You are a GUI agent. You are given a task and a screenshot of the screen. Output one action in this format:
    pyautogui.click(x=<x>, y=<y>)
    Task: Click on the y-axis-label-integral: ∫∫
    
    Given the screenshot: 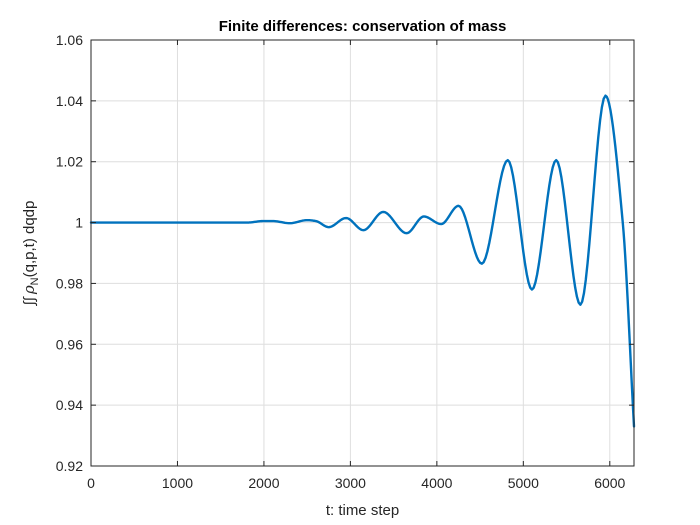 What is the action you would take?
    pyautogui.click(x=29, y=300)
    